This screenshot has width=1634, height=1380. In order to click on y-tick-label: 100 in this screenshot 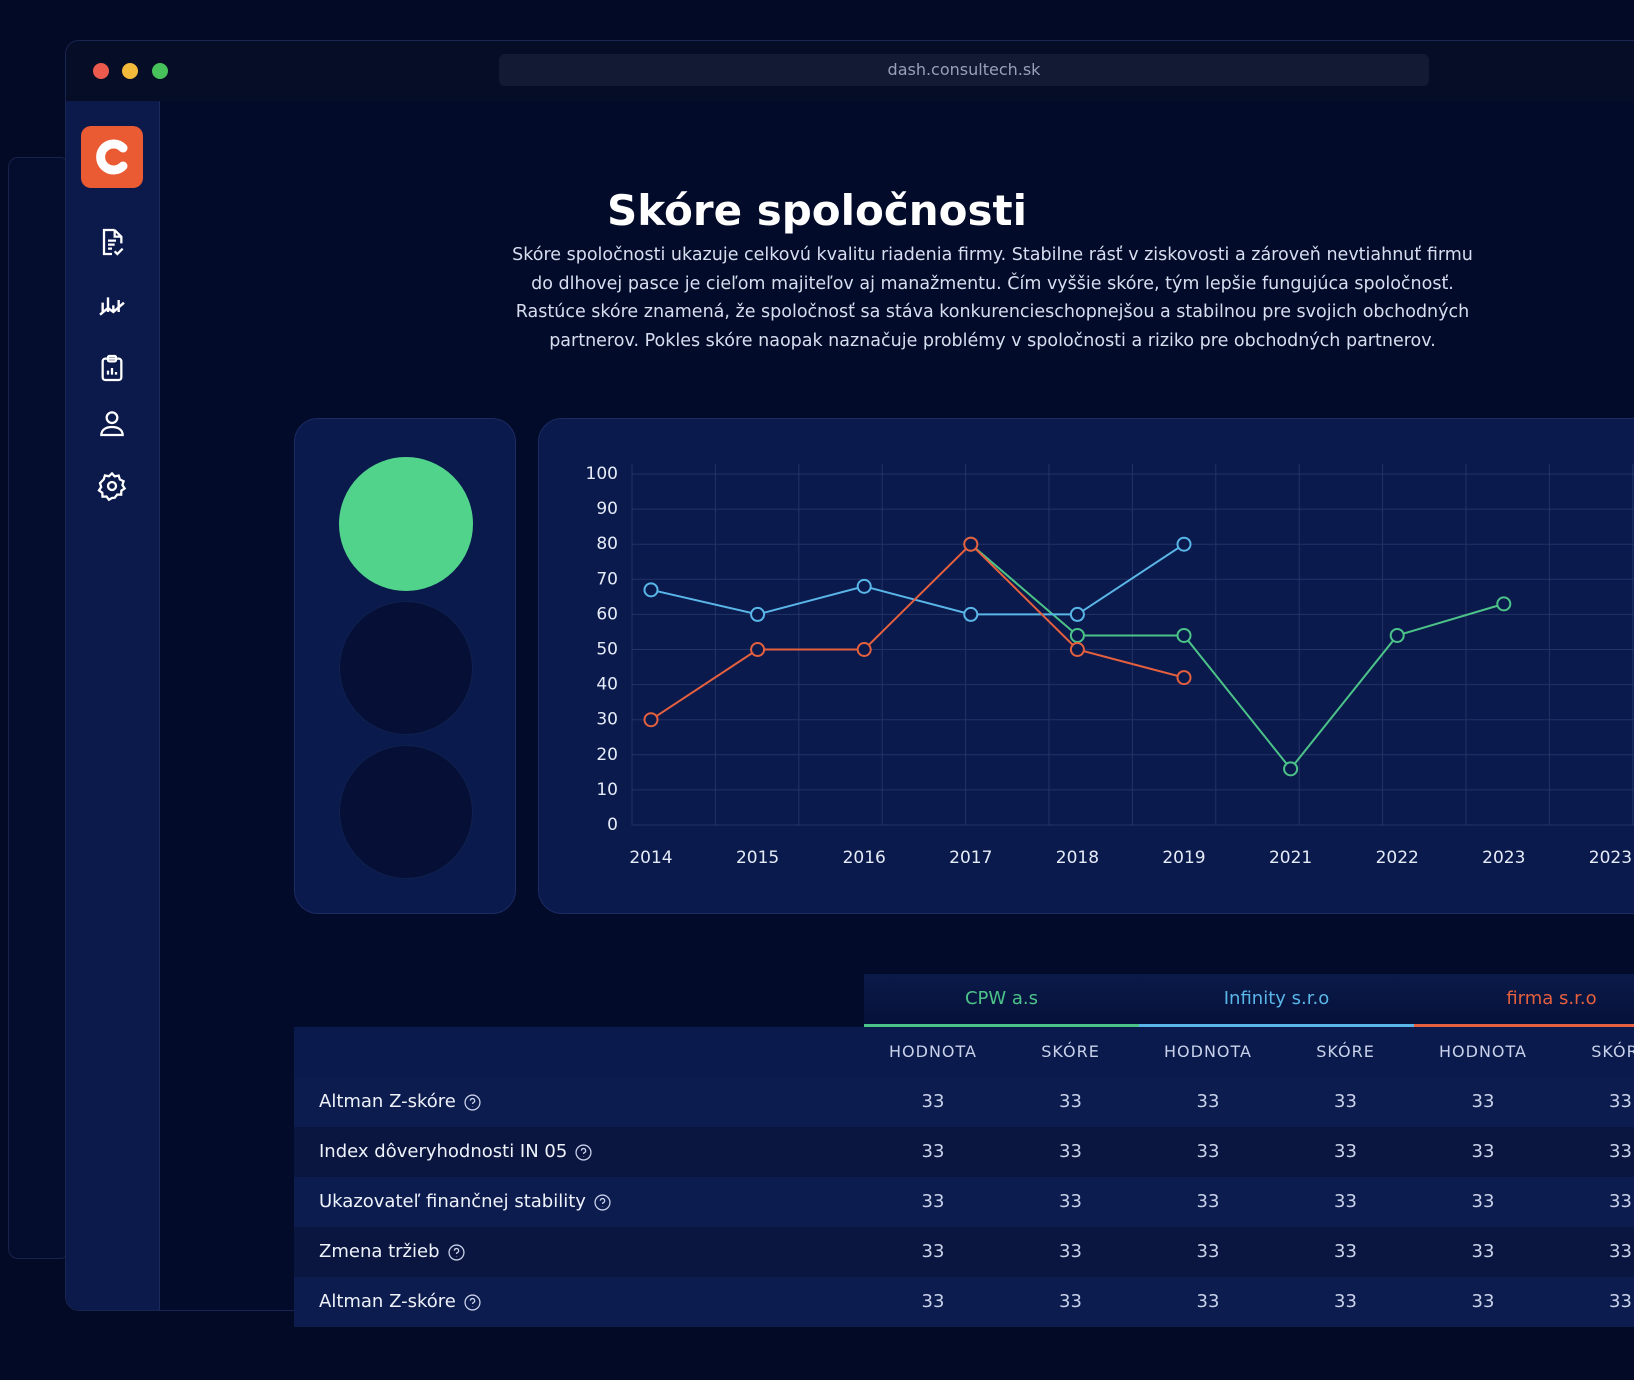, I will do `click(602, 474)`.